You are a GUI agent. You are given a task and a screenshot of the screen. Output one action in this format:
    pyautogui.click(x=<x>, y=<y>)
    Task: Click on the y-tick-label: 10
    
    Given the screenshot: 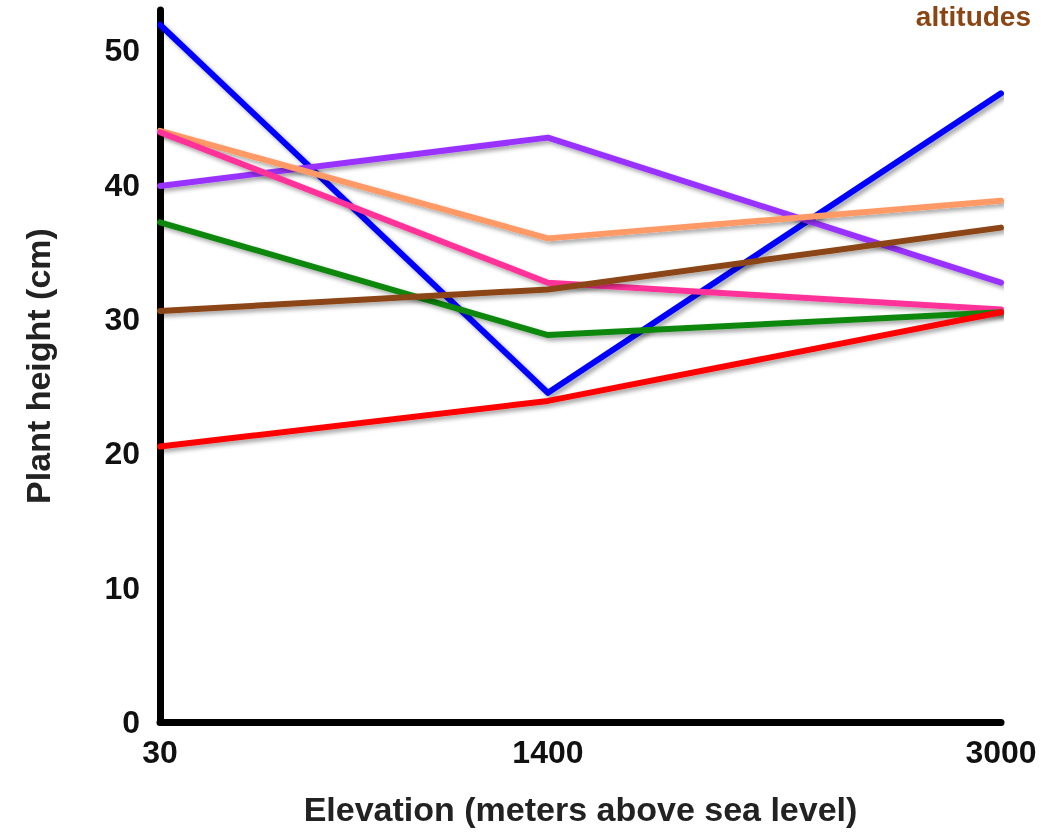 What is the action you would take?
    pyautogui.click(x=122, y=587)
    